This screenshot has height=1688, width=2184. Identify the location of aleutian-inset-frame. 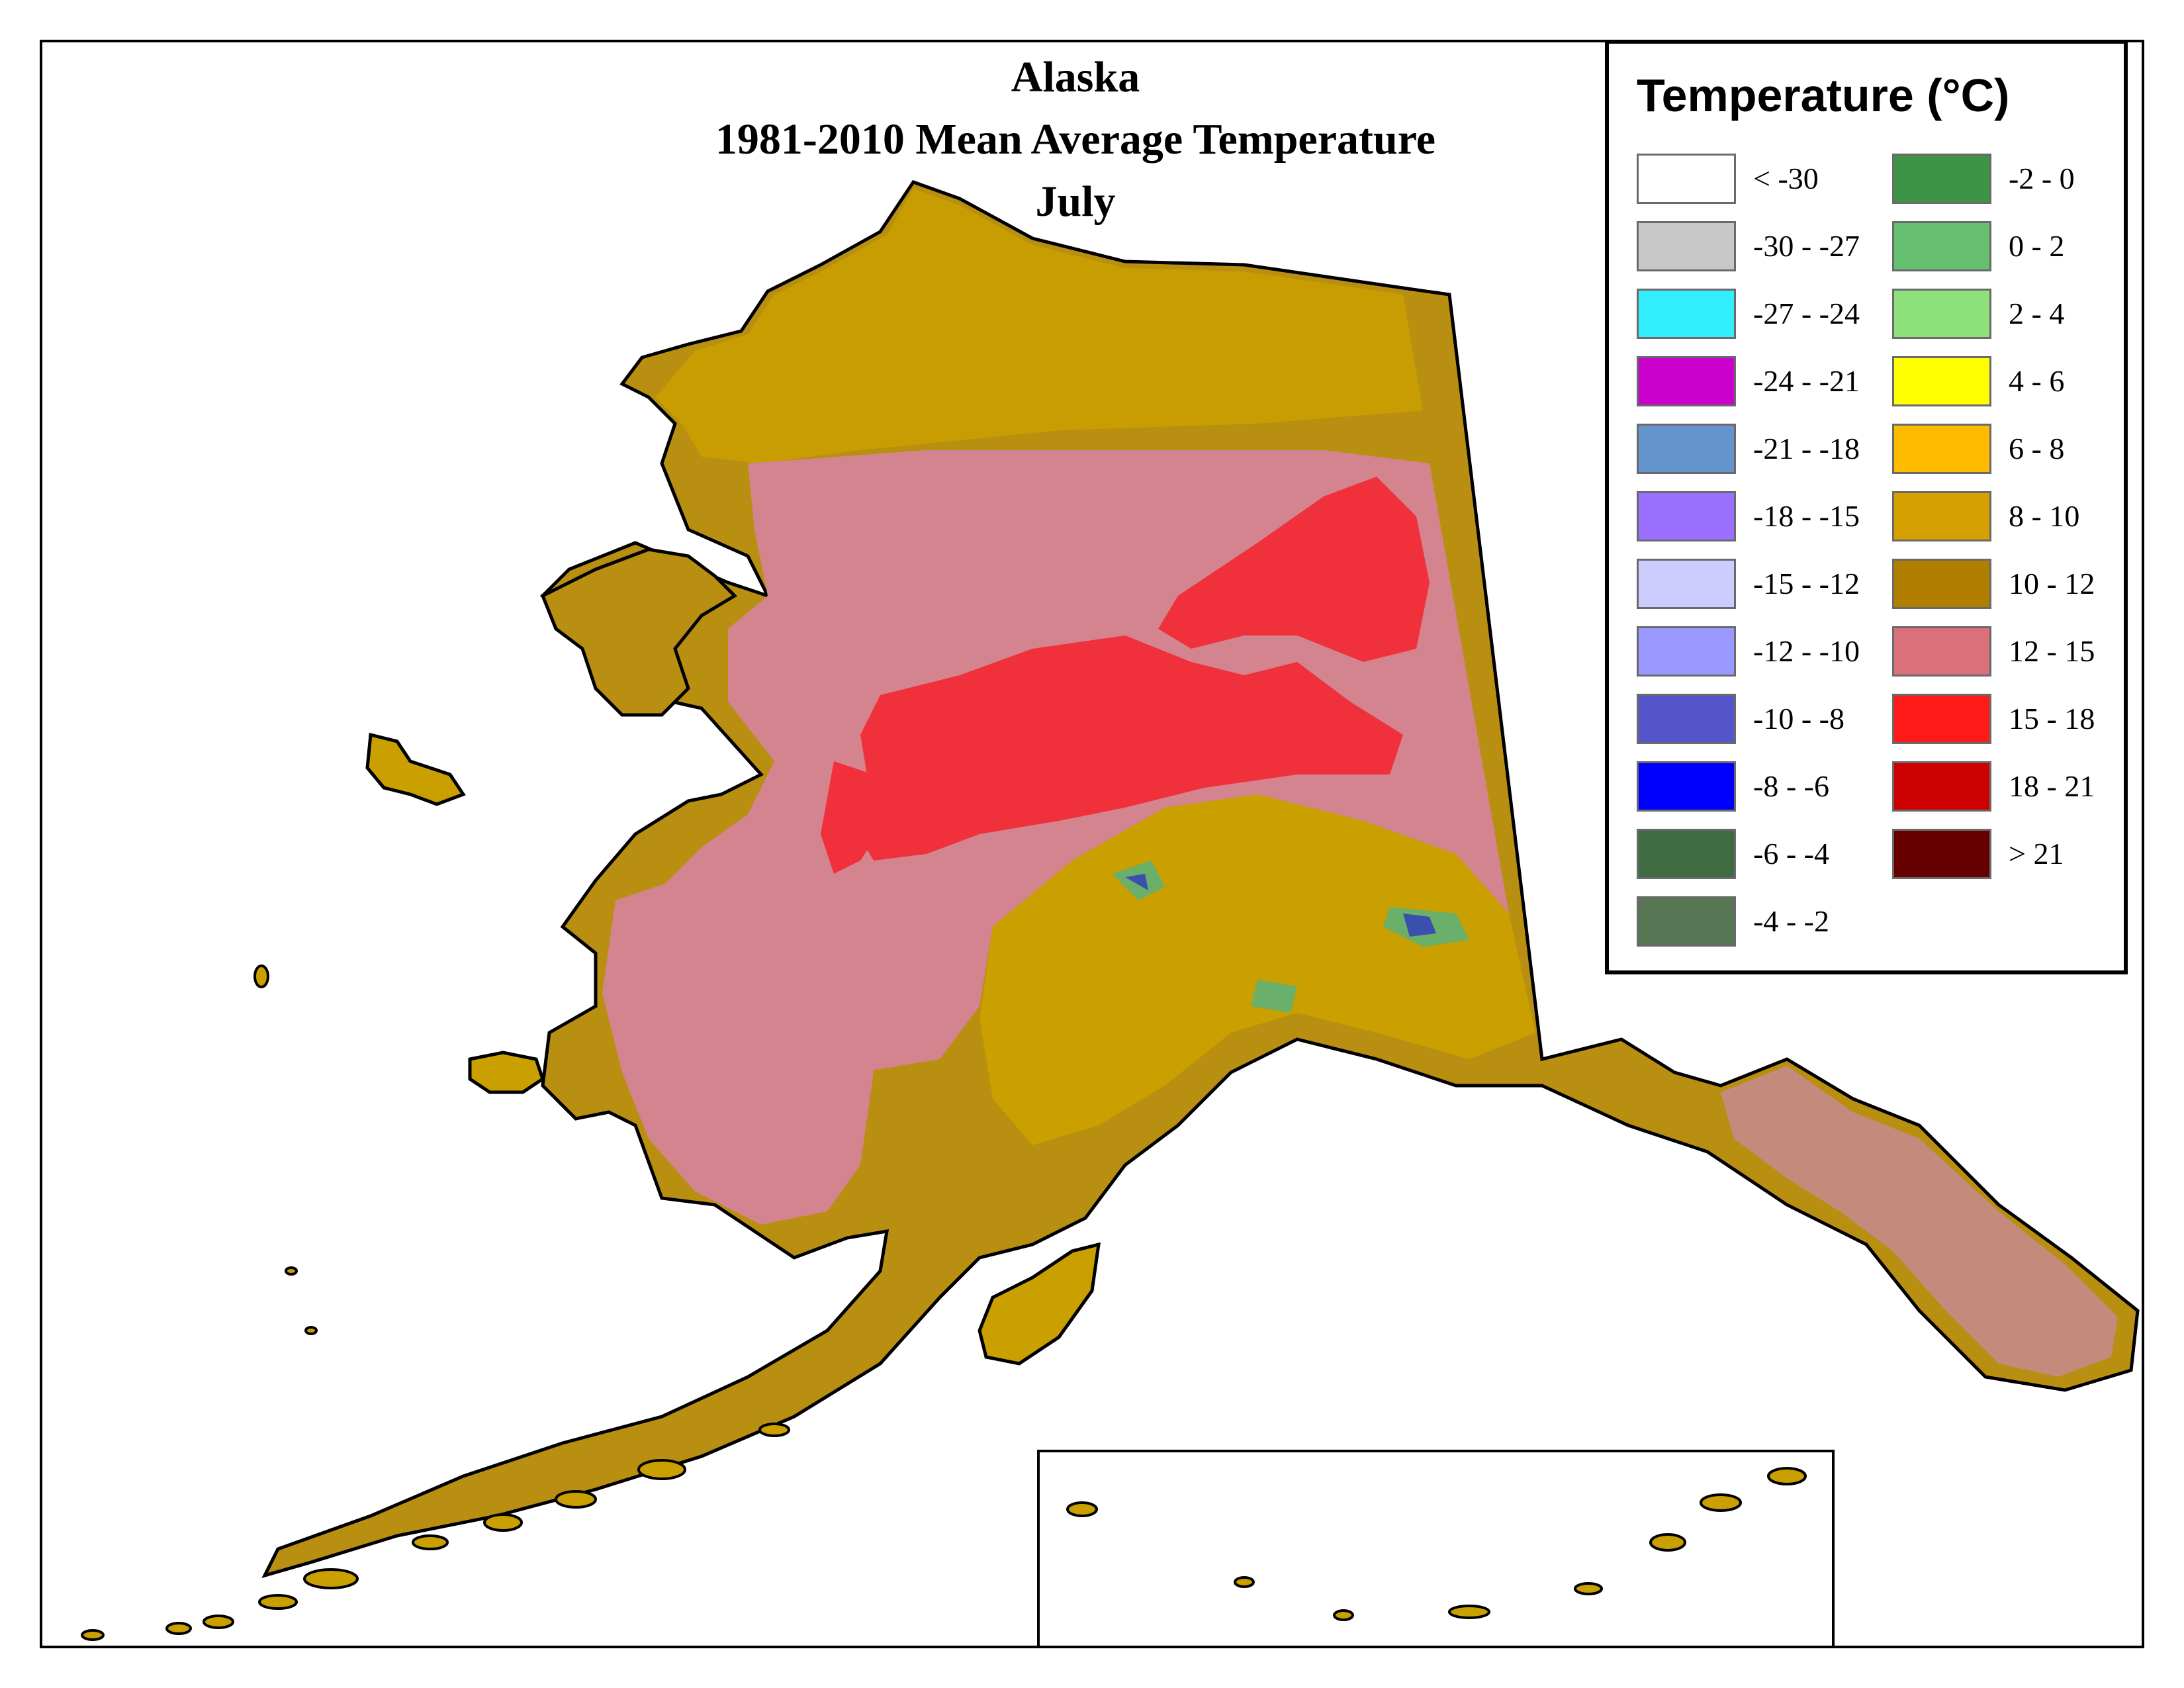
(1436, 1549).